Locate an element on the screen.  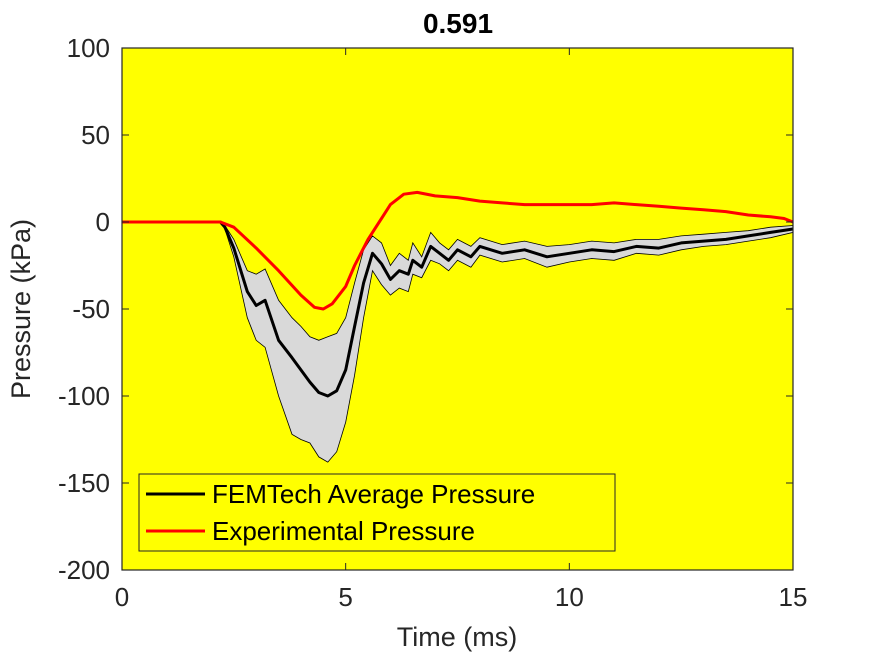
legend-box is located at coordinates (377, 512).